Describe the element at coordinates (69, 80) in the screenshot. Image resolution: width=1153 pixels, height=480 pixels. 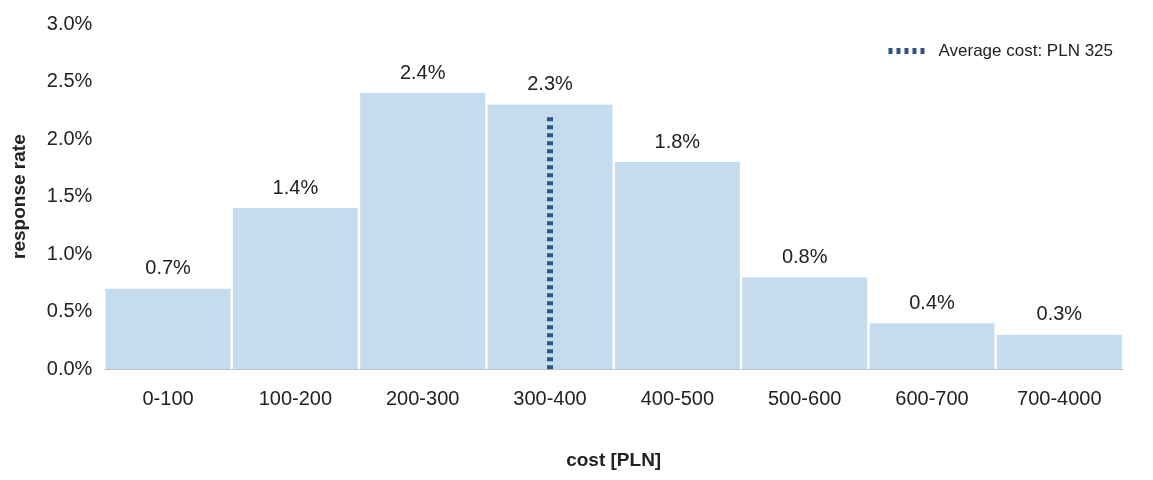
I see `y-tick-label: 2.5%` at that location.